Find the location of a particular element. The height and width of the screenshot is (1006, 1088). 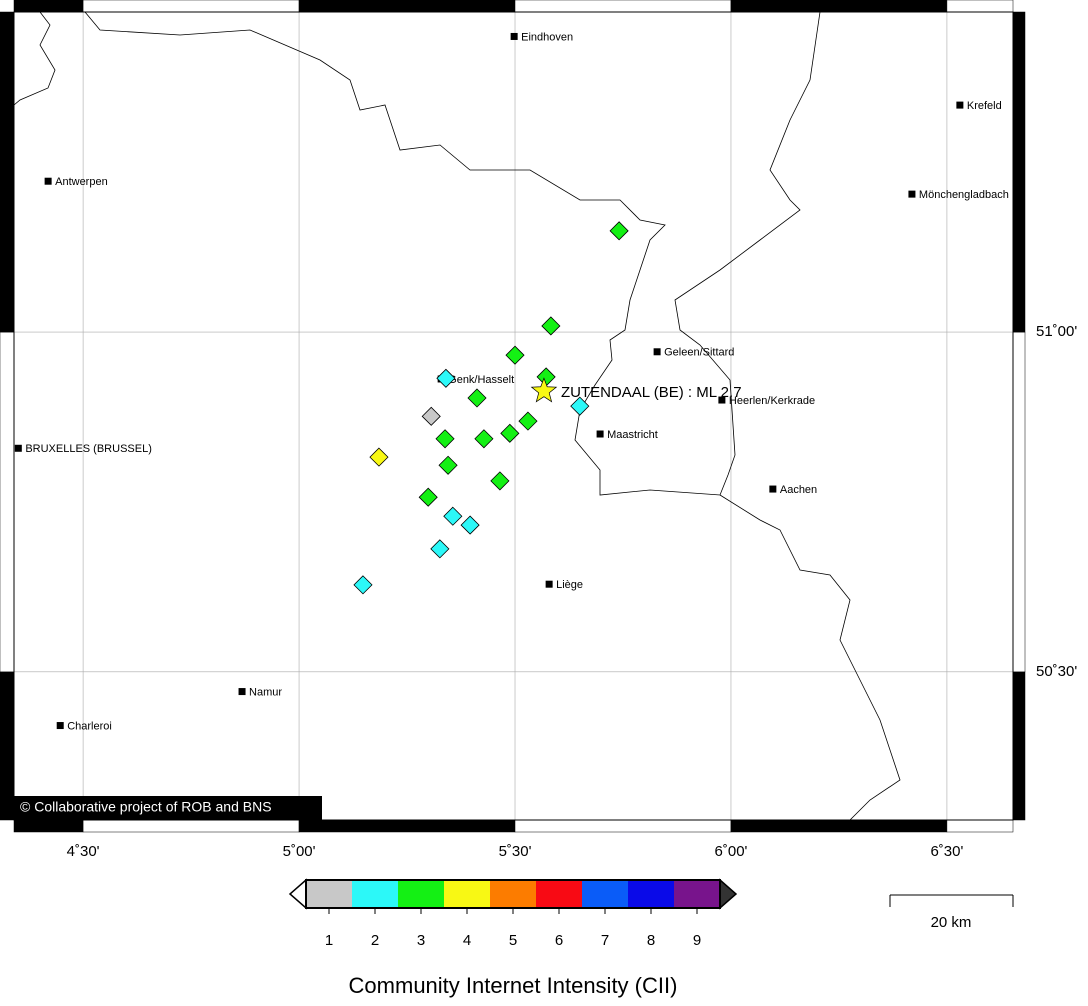

credit-box is located at coordinates (168, 808).